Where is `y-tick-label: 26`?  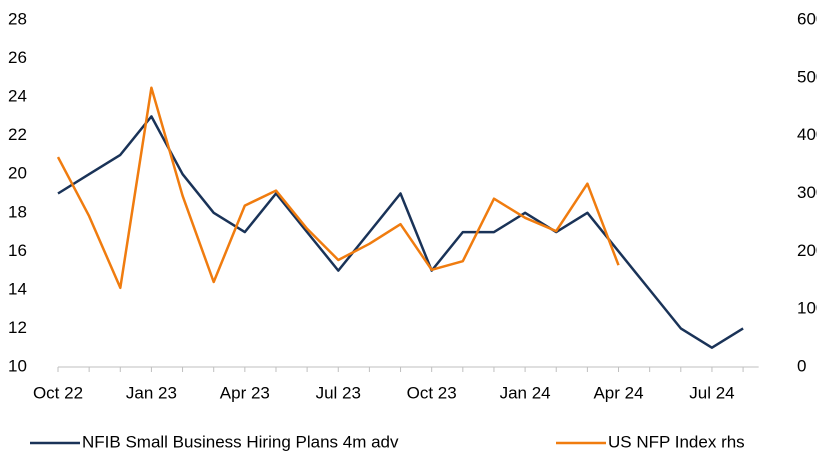
y-tick-label: 26 is located at coordinates (17, 57).